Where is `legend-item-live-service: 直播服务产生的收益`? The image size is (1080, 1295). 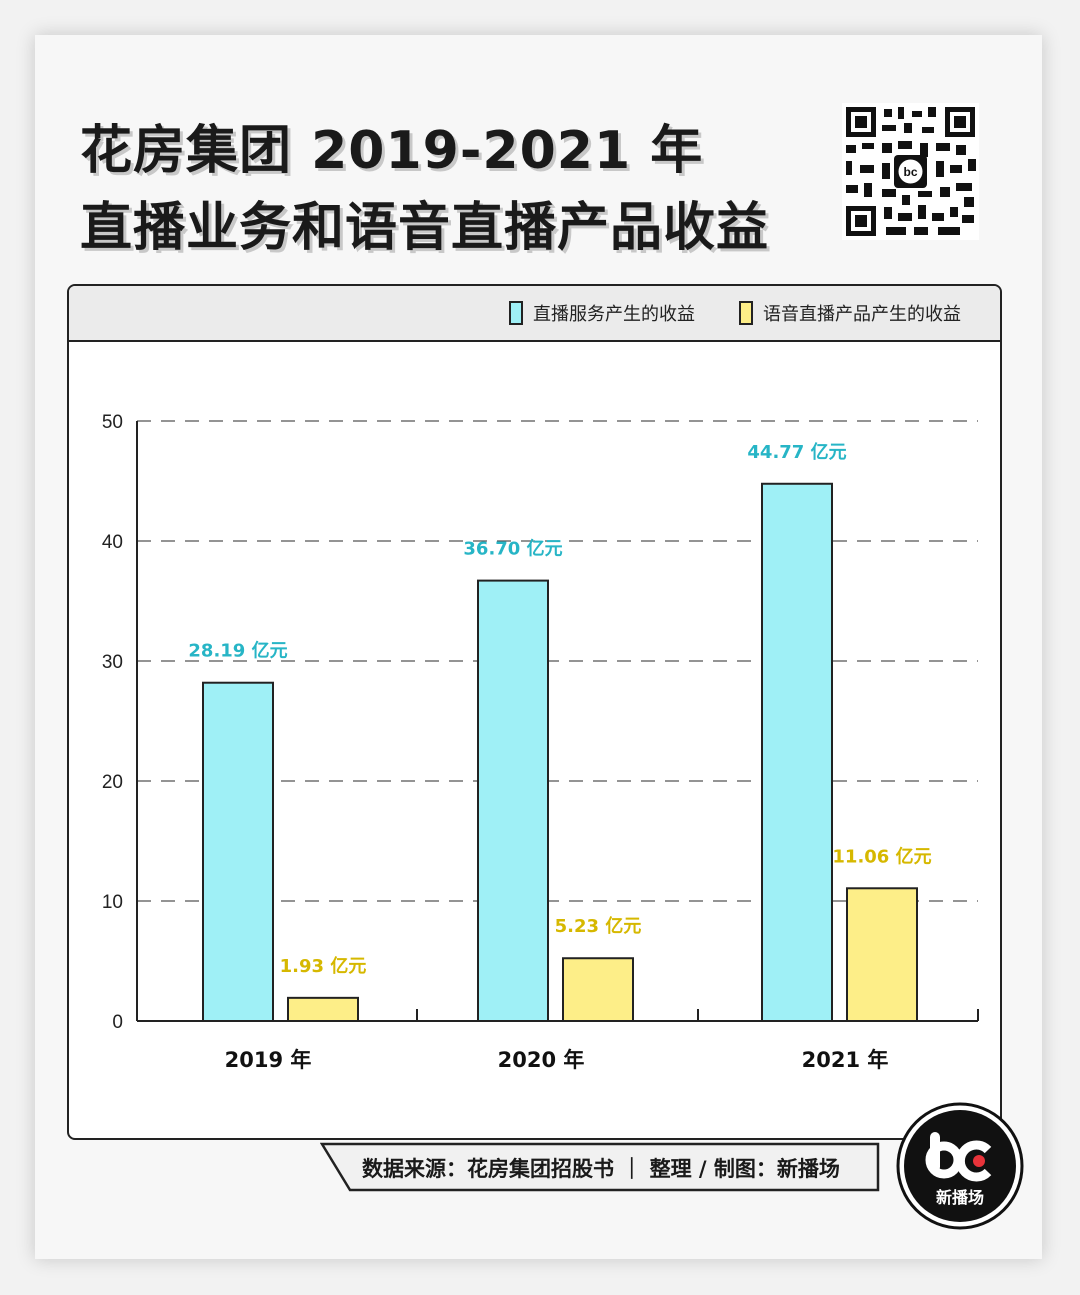
legend-item-live-service: 直播服务产生的收益 is located at coordinates (602, 313).